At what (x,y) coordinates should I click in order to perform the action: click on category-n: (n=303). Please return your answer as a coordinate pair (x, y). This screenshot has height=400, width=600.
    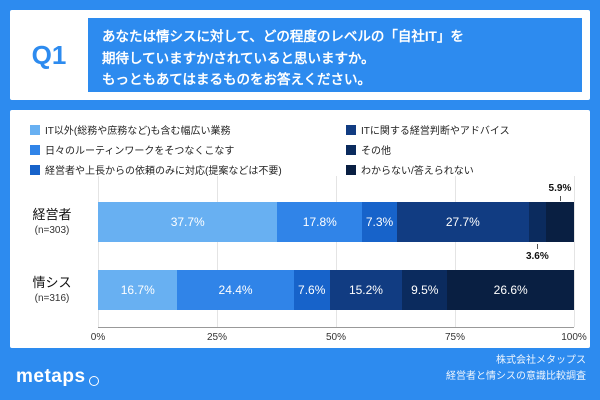
    Looking at the image, I should click on (52, 230).